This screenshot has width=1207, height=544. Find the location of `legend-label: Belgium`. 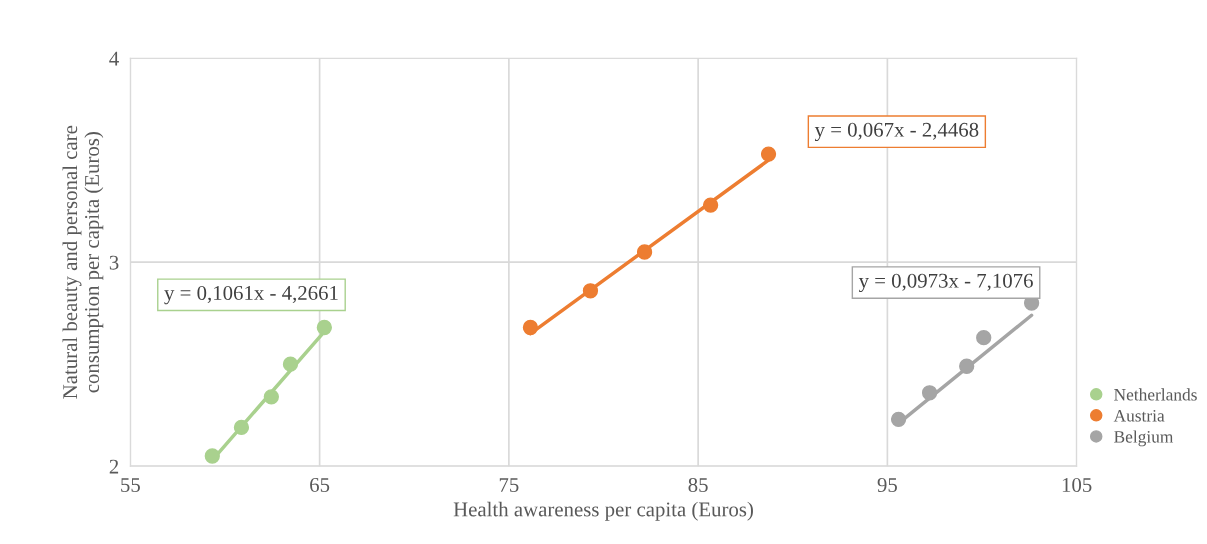

legend-label: Belgium is located at coordinates (1144, 438).